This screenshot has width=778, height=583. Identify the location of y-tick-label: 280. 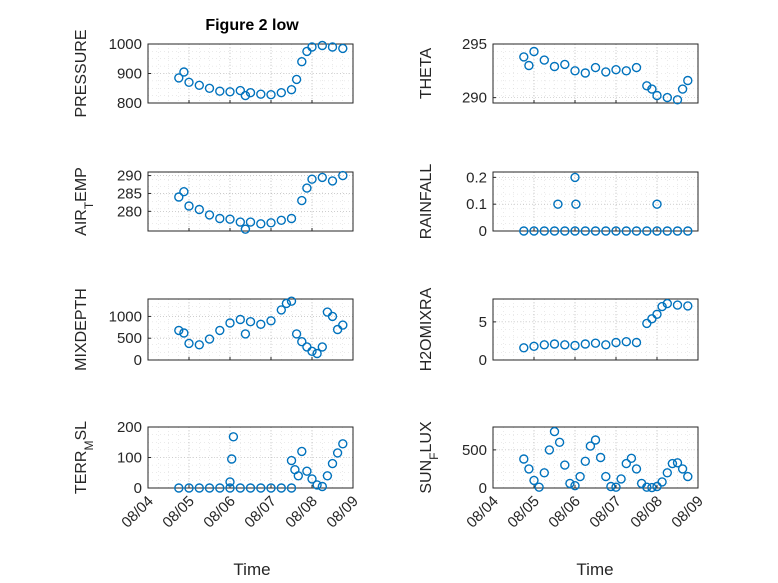
(129, 211).